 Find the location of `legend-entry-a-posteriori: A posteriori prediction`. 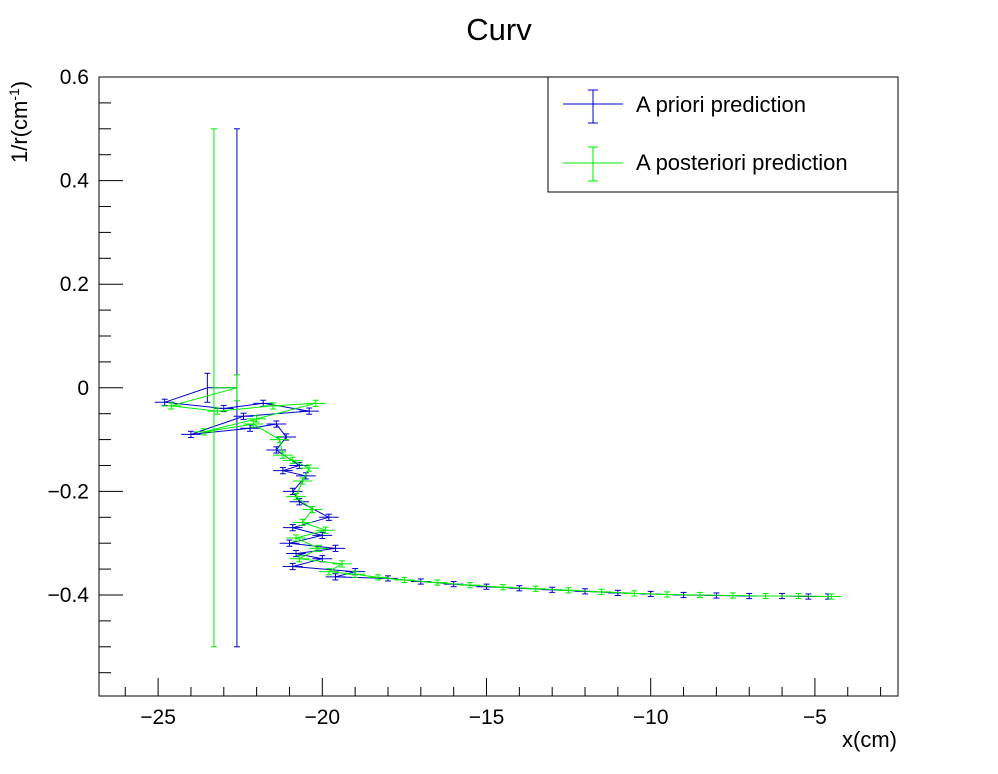

legend-entry-a-posteriori: A posteriori prediction is located at coordinates (705, 164).